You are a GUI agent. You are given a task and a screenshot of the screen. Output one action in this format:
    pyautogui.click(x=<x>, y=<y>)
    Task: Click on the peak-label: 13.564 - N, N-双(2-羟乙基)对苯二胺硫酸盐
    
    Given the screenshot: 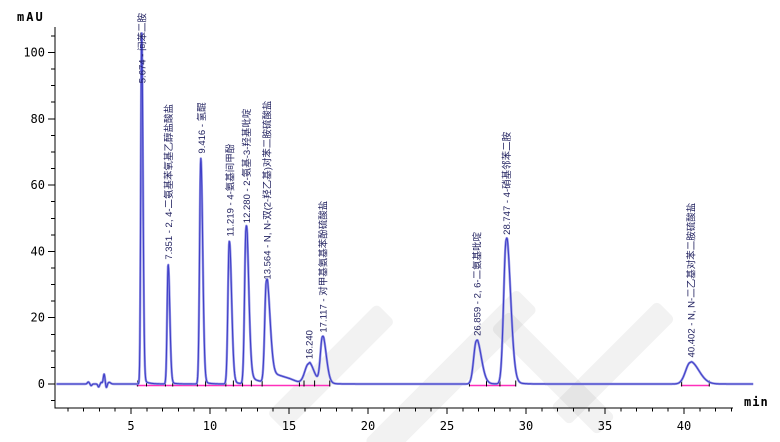 What is the action you would take?
    pyautogui.click(x=267, y=189)
    